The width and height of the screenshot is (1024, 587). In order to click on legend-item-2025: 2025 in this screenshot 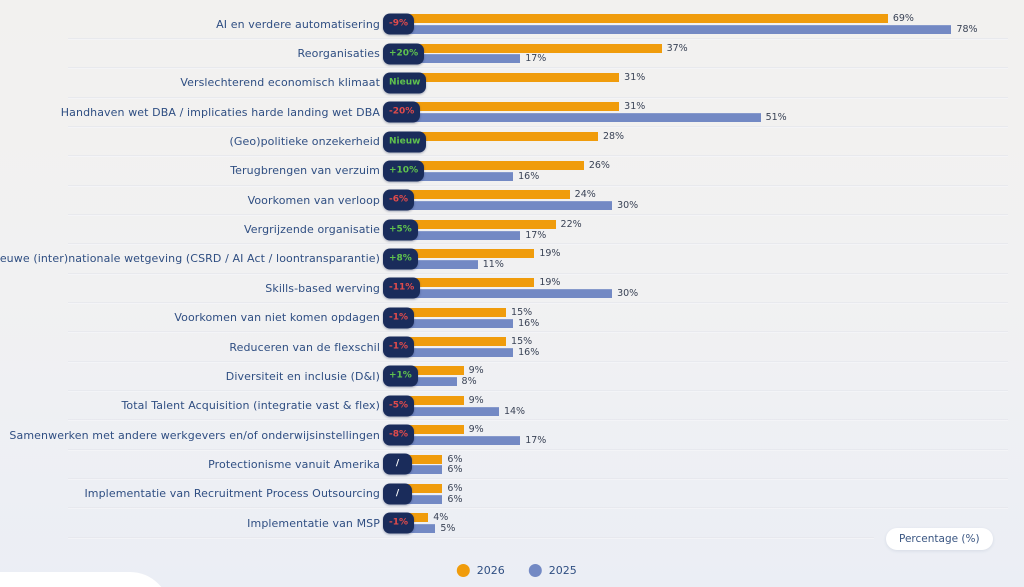, I will do `click(552, 570)`.